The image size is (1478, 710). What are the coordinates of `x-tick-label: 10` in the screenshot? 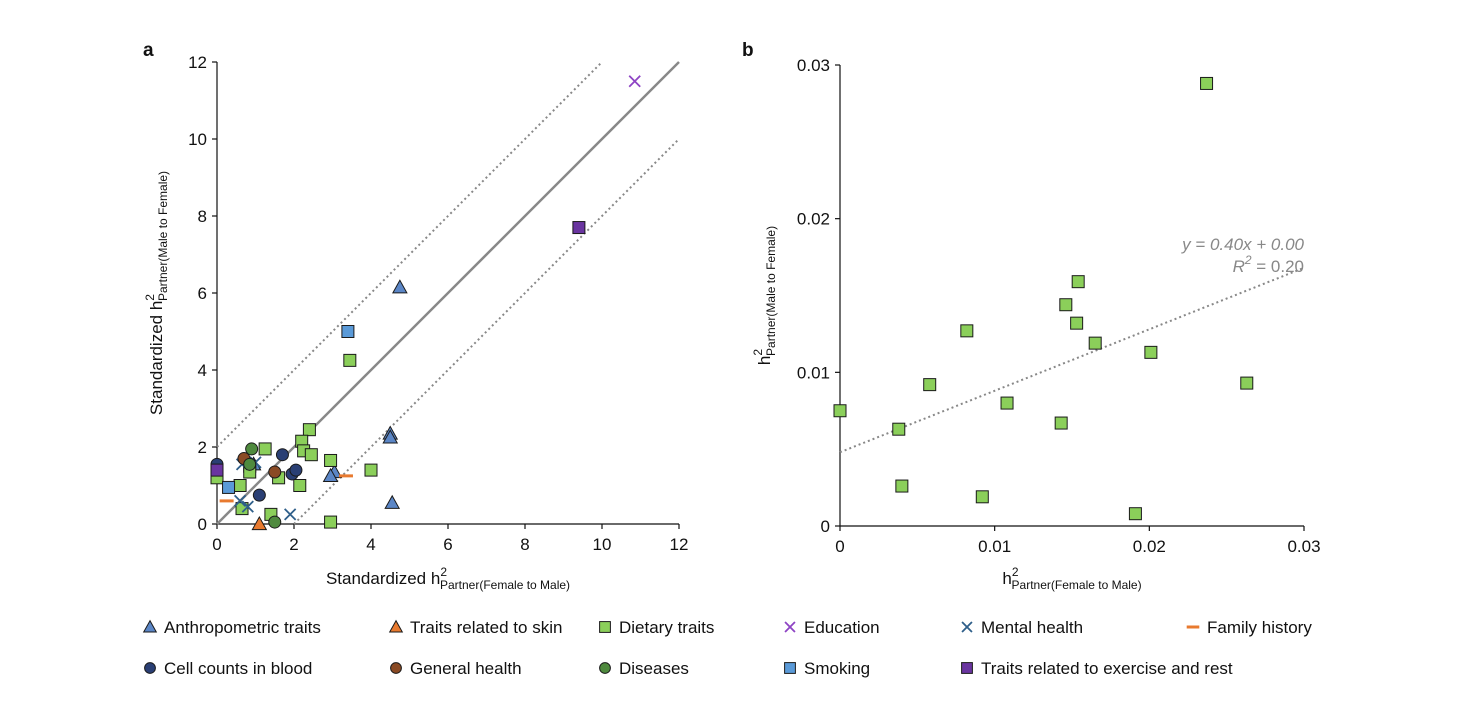 It's located at (602, 544).